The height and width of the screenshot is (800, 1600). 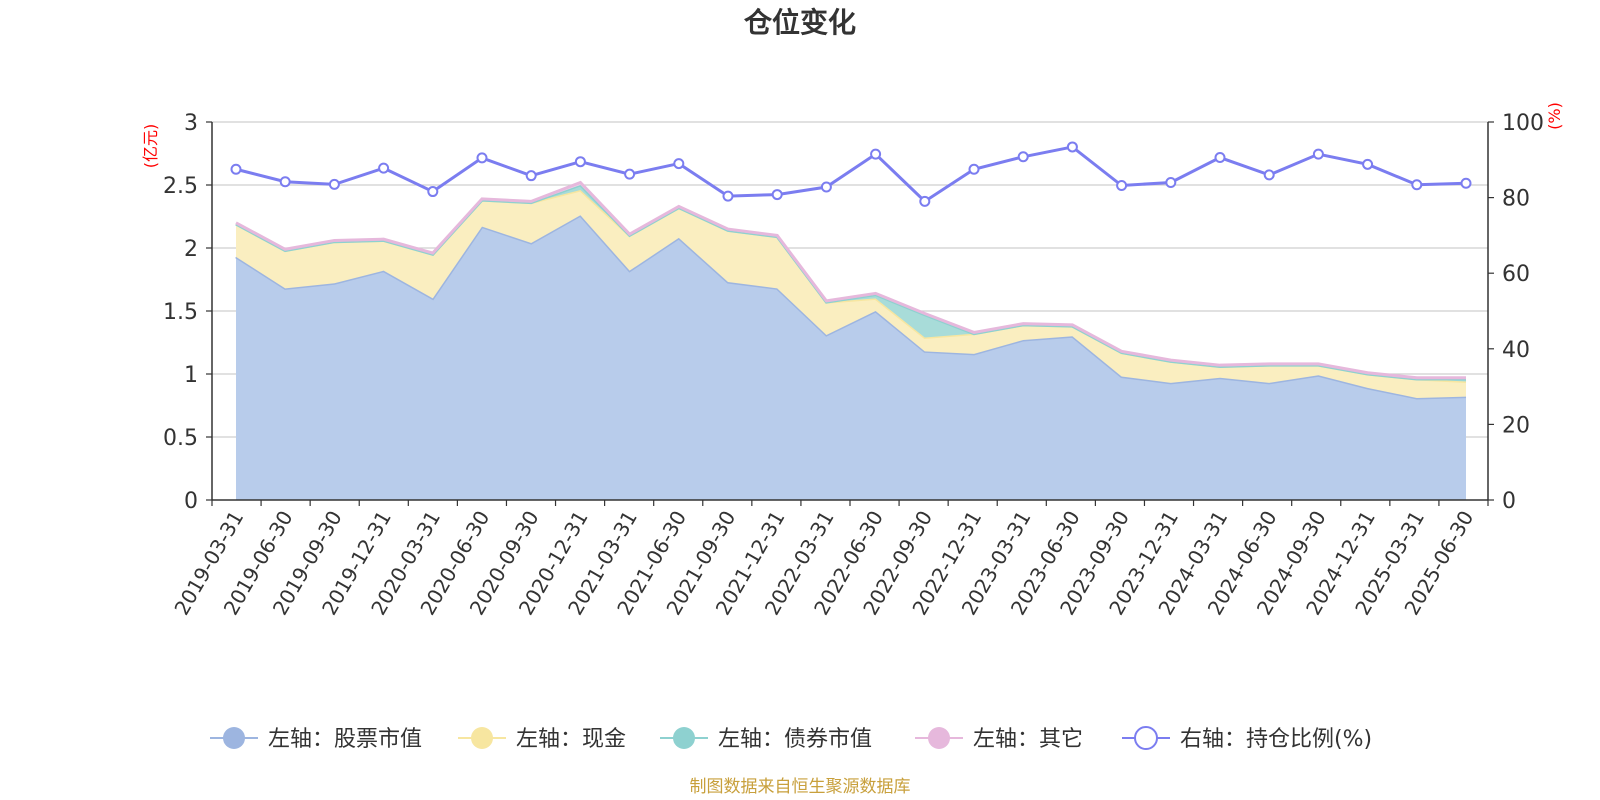 What do you see at coordinates (180, 186) in the screenshot?
I see `left-axis-tick-label: 2.5` at bounding box center [180, 186].